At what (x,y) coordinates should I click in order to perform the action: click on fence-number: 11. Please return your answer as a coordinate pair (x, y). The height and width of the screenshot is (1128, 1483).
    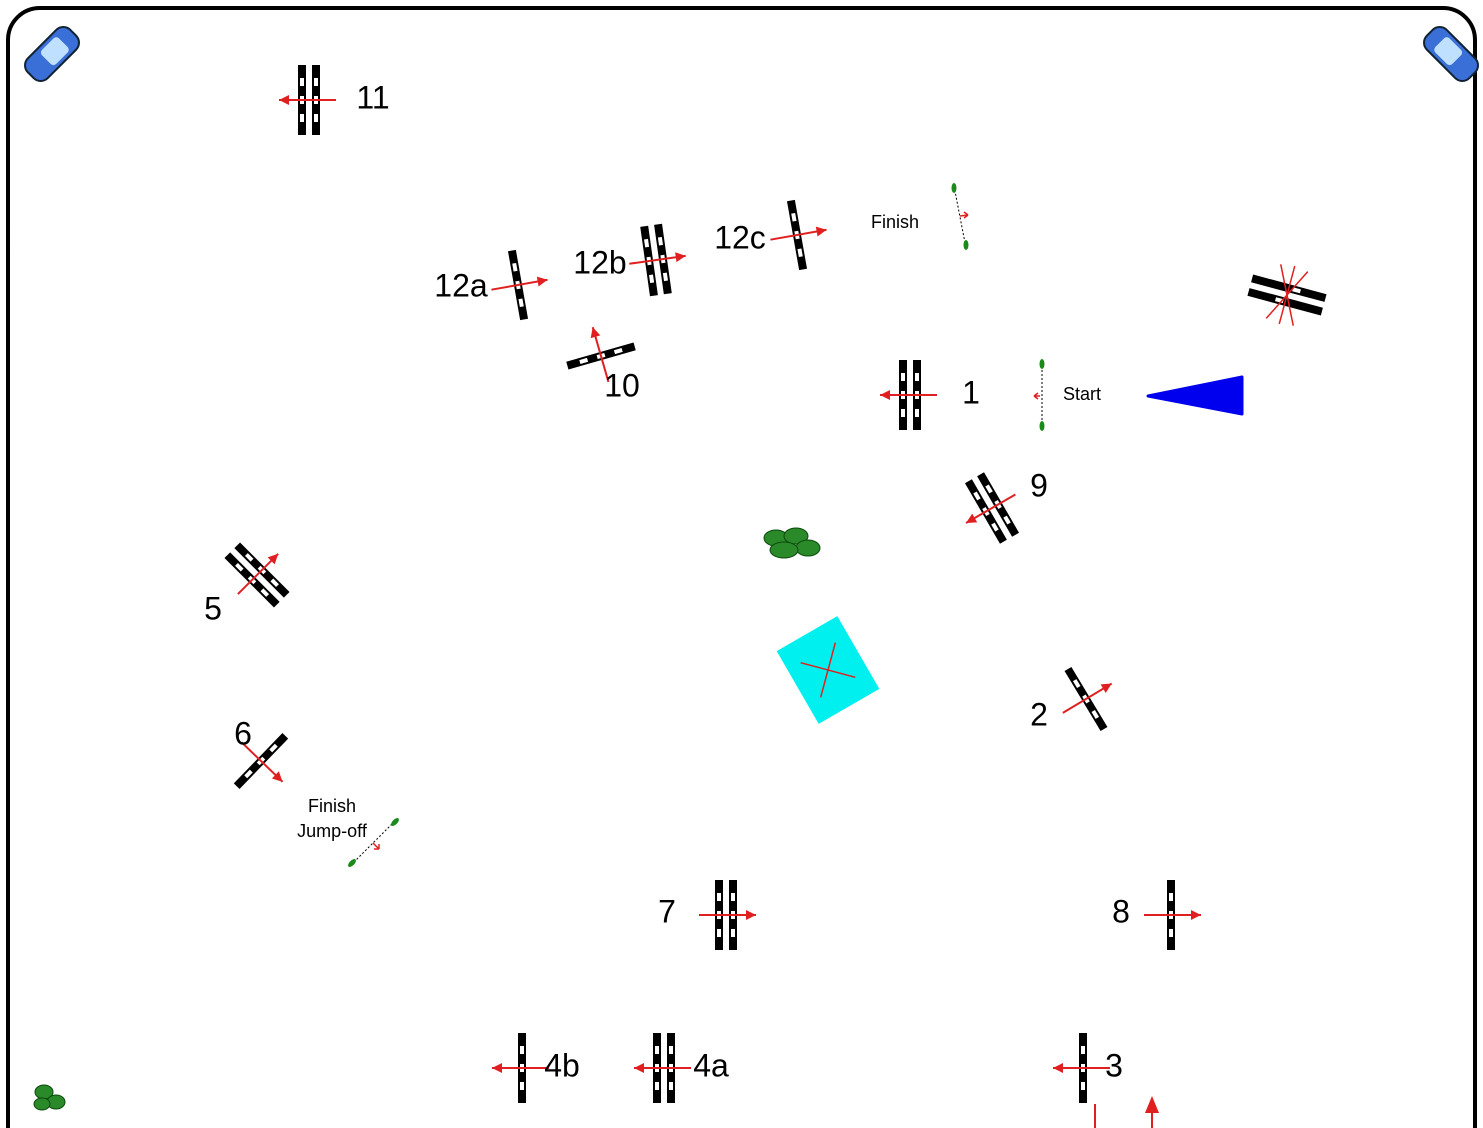
    Looking at the image, I should click on (372, 97).